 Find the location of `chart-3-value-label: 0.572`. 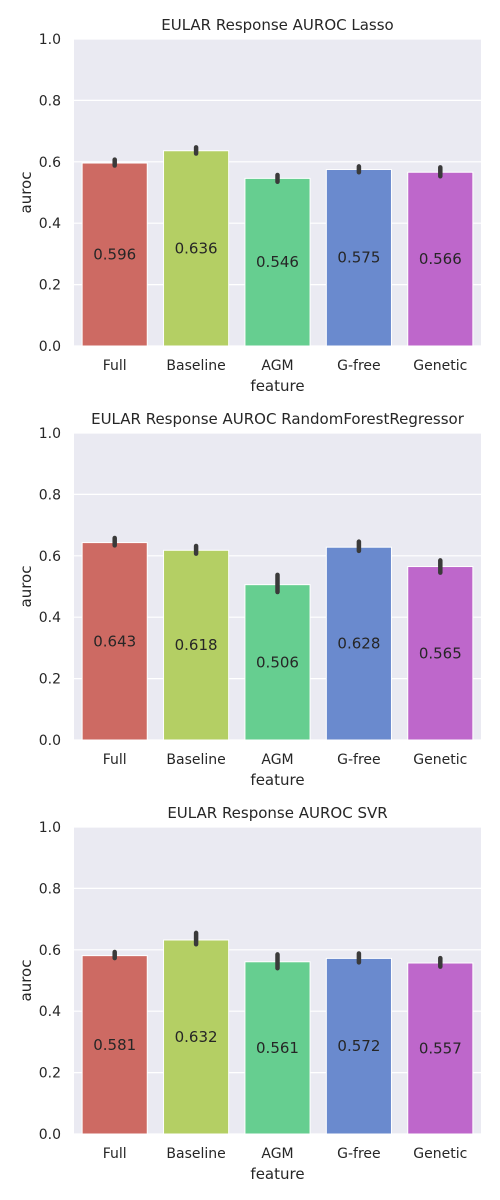

chart-3-value-label: 0.572 is located at coordinates (358, 1046).